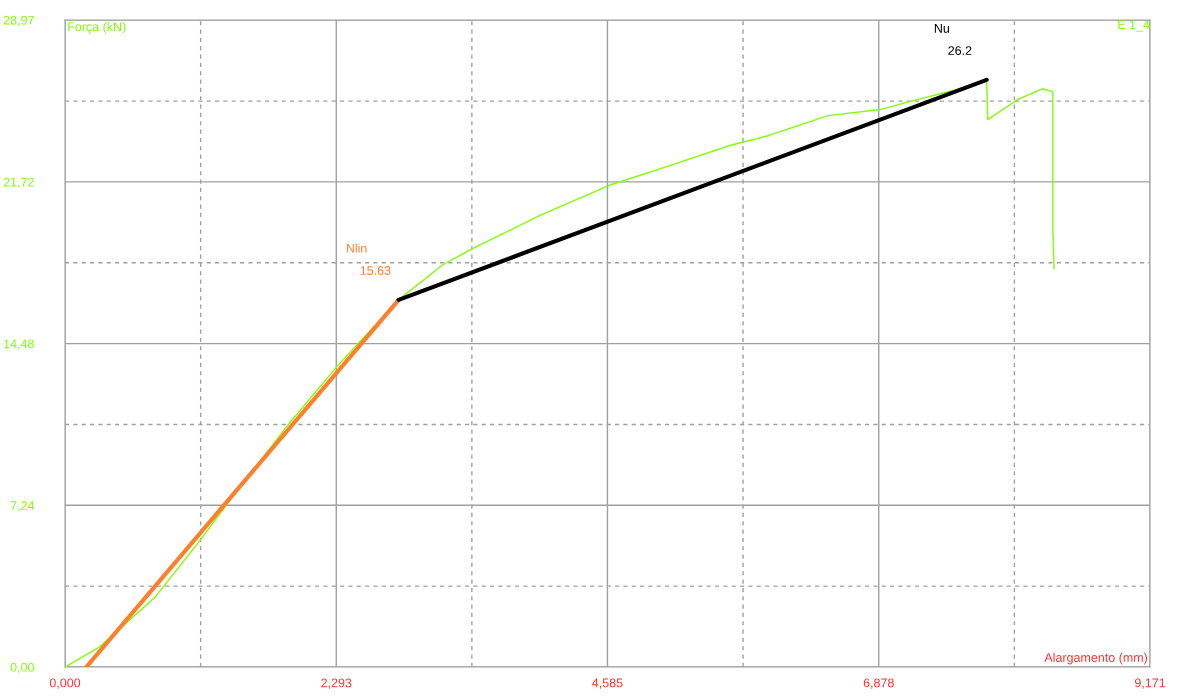 This screenshot has width=1179, height=698. I want to click on y-tick-label: 14,48, so click(19, 344).